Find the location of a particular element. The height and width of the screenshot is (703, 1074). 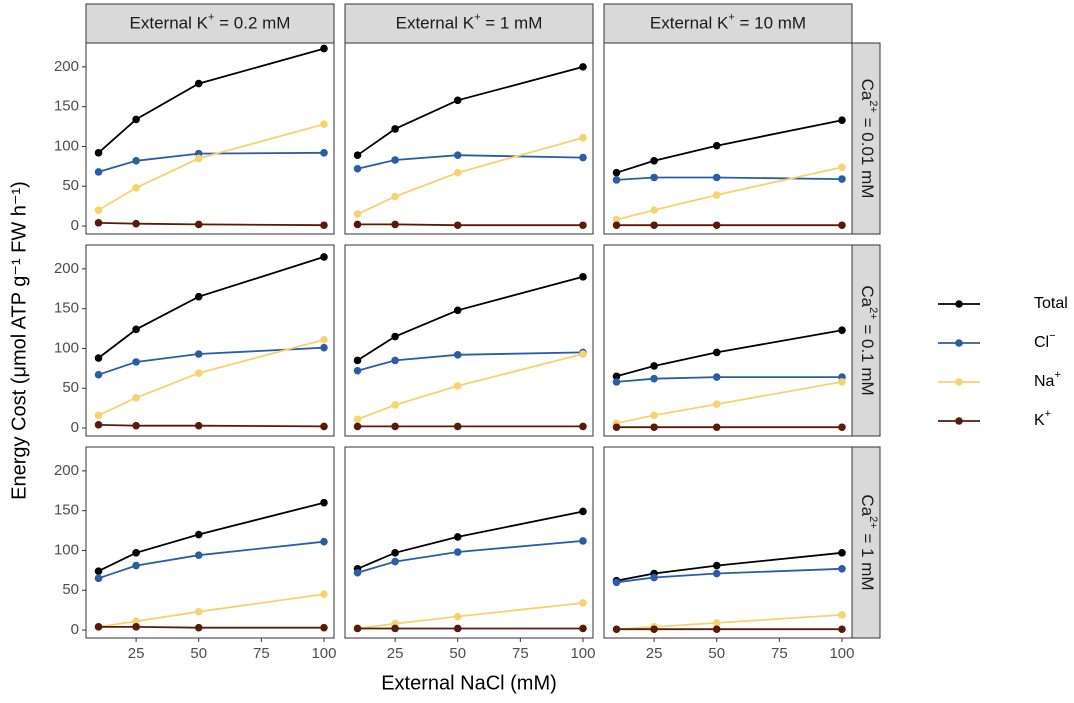

legend-label-k: K+ is located at coordinates (1042, 418).